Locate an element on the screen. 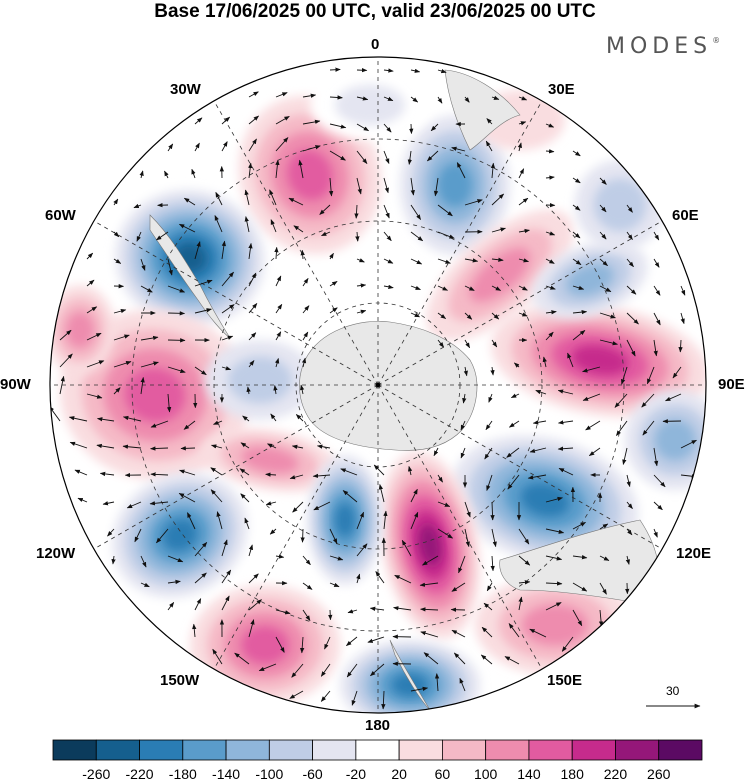 Image resolution: width=750 pixels, height=783 pixels. lon-label-30e: 30E is located at coordinates (561, 89).